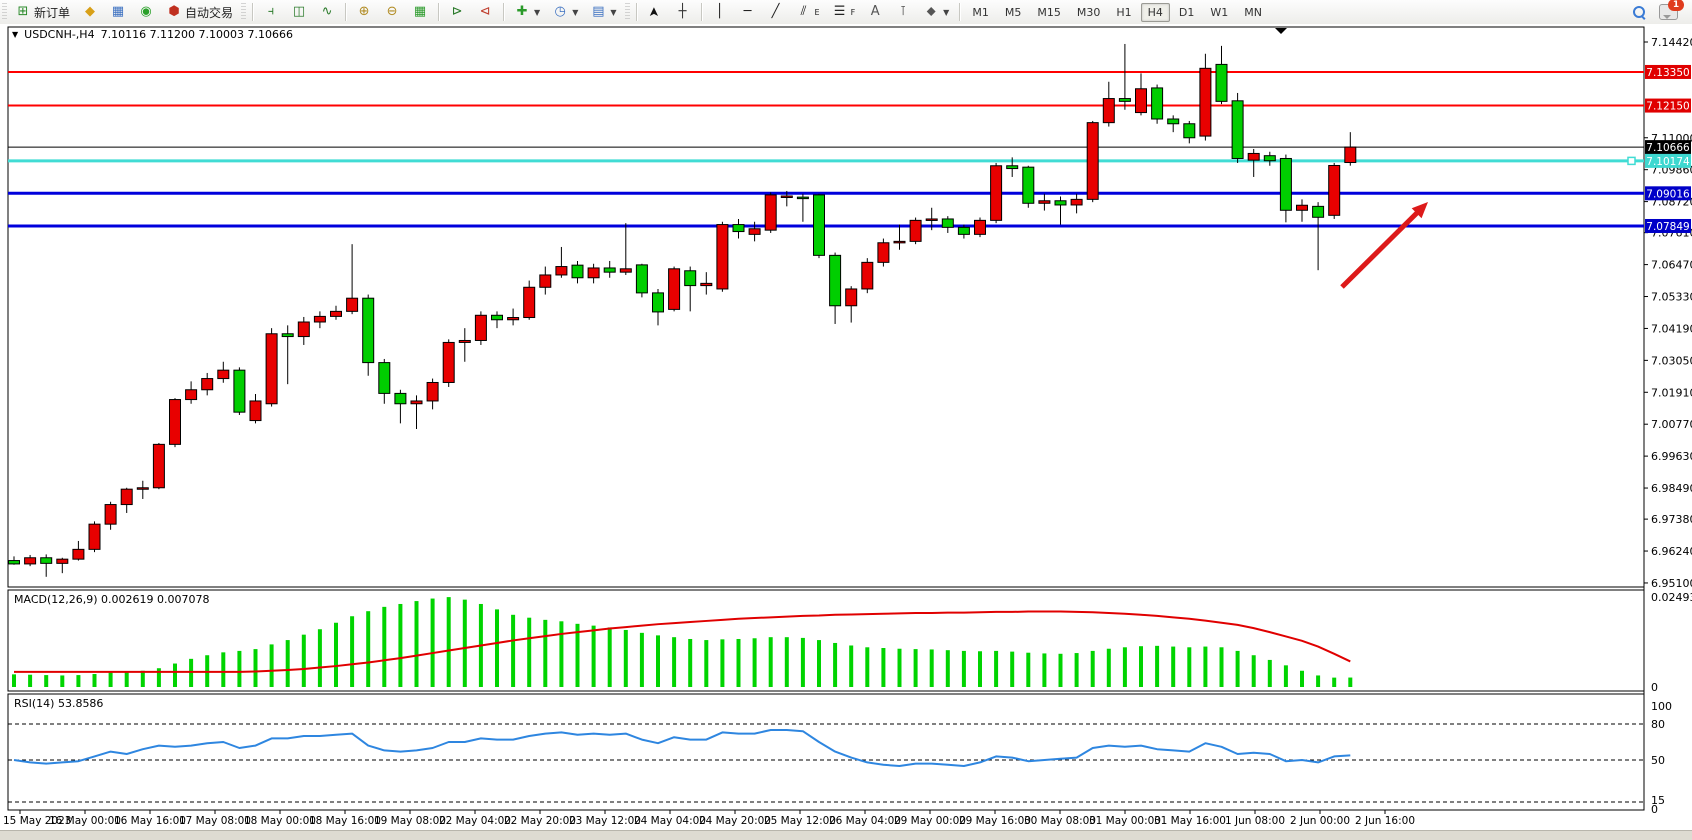 This screenshot has width=1692, height=840. Describe the element at coordinates (299, 12) in the screenshot. I see `candlestick-chart-button: ◫` at that location.